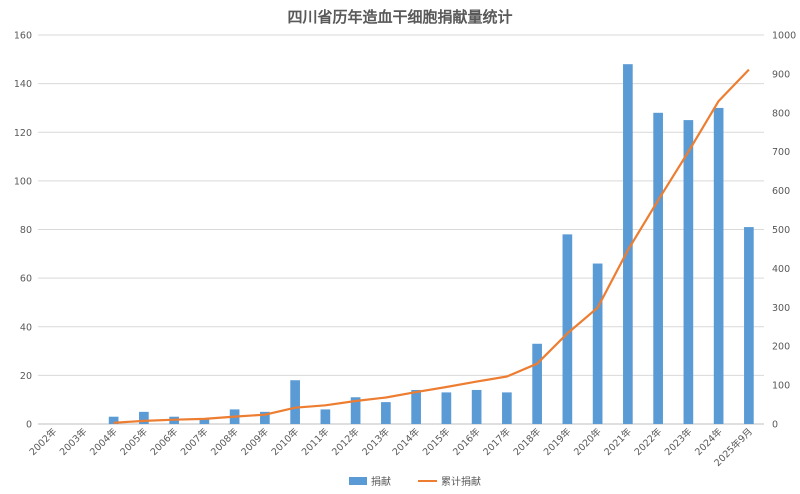 The width and height of the screenshot is (800, 494). I want to click on x-tick-label: 2012年, so click(345, 441).